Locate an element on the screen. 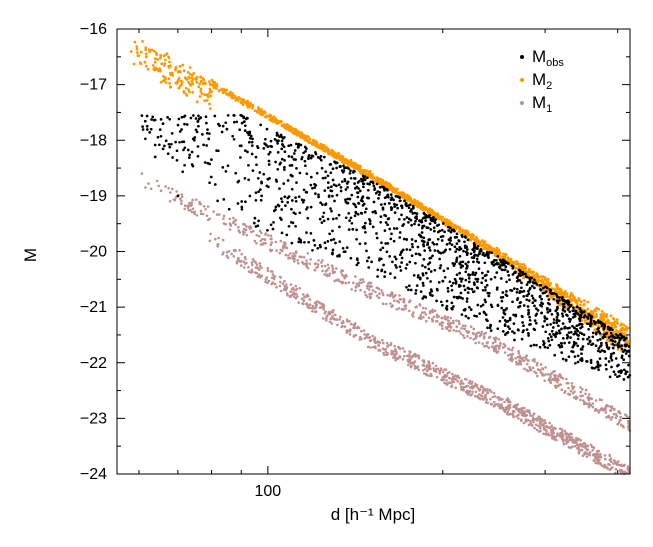 The width and height of the screenshot is (653, 547). y-axis-label: M is located at coordinates (30, 255).